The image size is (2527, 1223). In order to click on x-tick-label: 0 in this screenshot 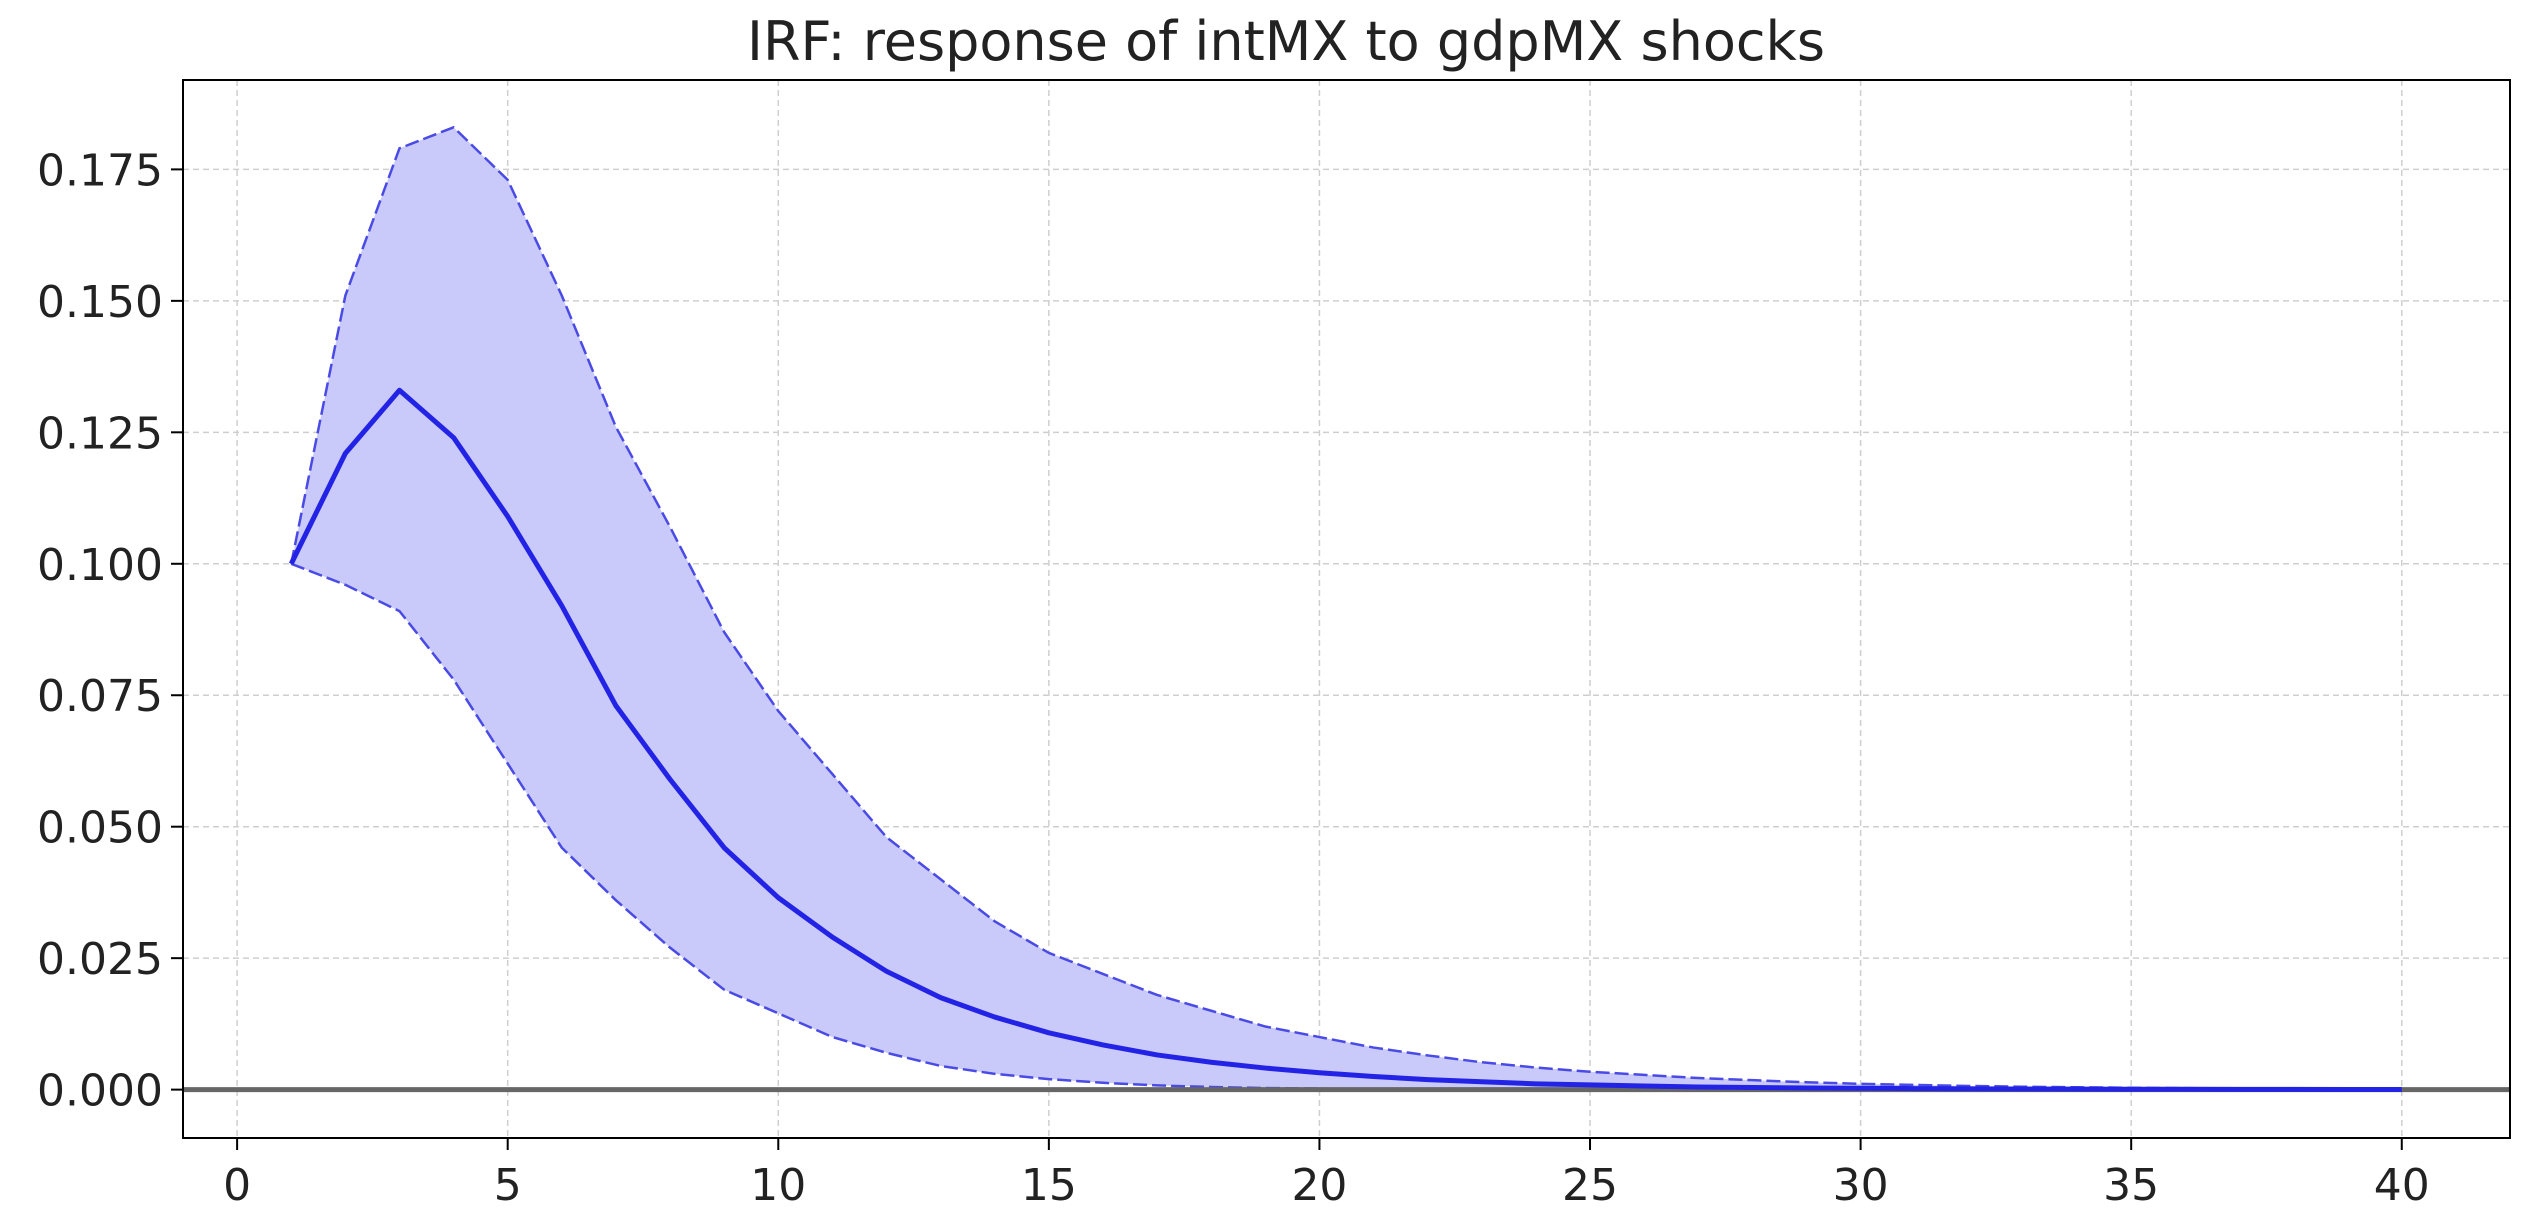, I will do `click(237, 1185)`.